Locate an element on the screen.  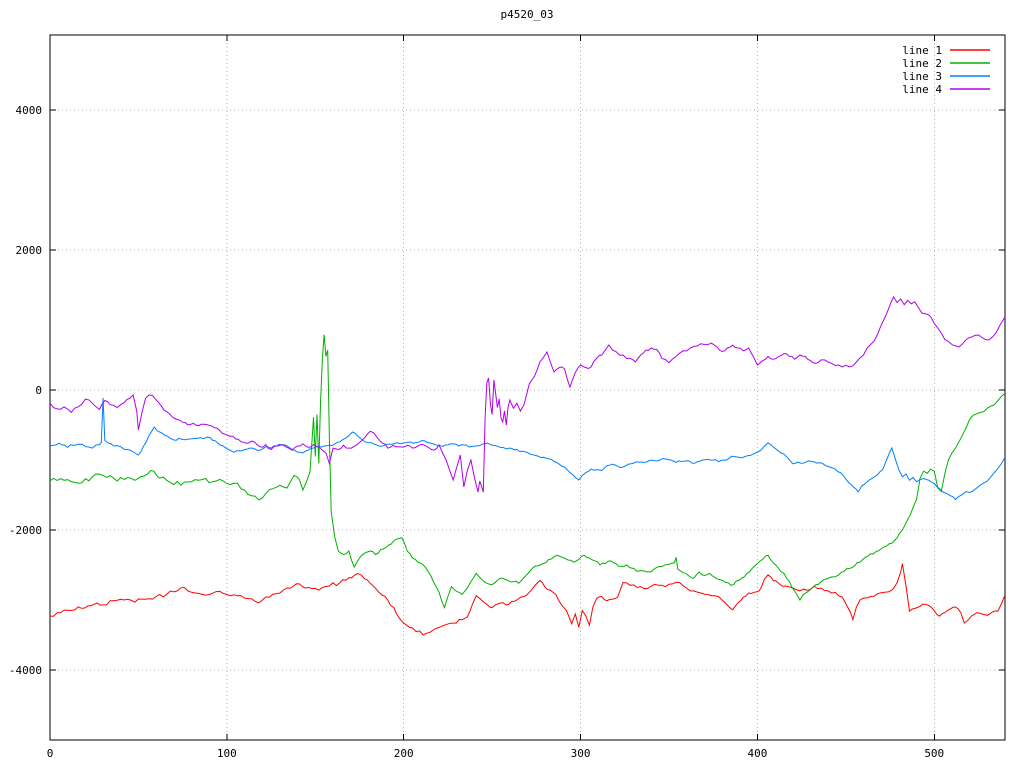
x-axis-tick-labels: 0 100 200 300 400 500 is located at coordinates (496, 753).